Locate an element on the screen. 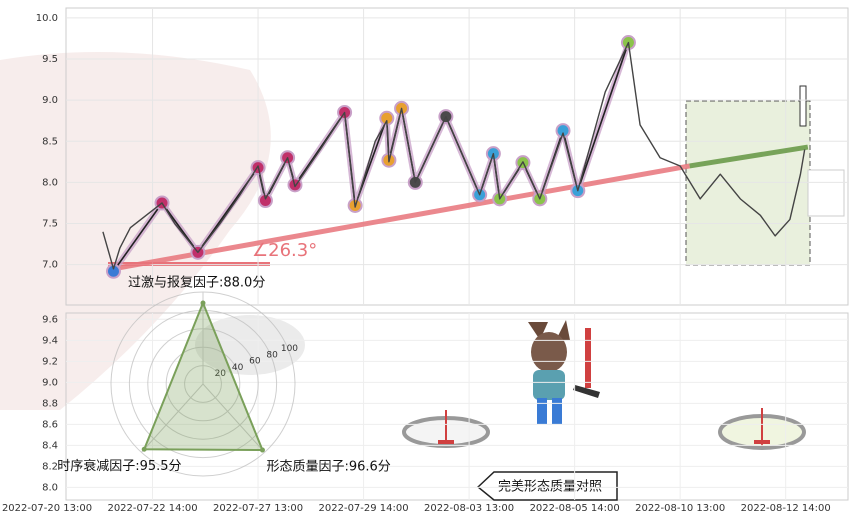 The width and height of the screenshot is (854, 520). y-tick-label: 9.4 is located at coordinates (50, 340).